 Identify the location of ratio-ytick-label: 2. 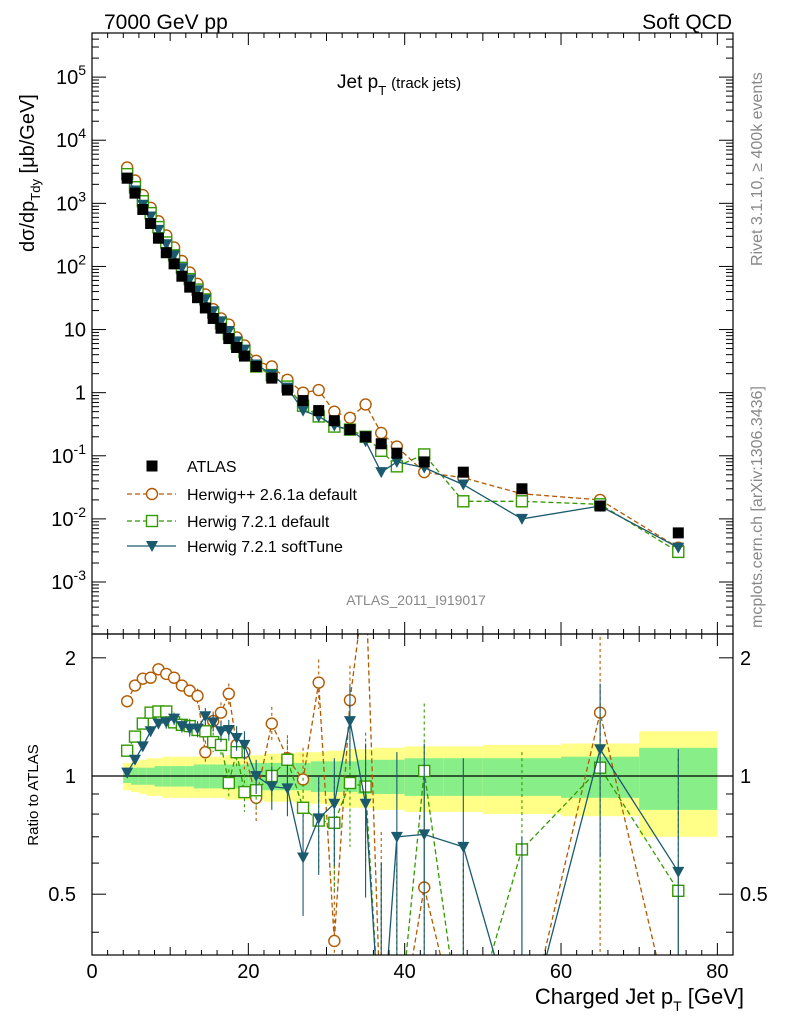
(70, 659).